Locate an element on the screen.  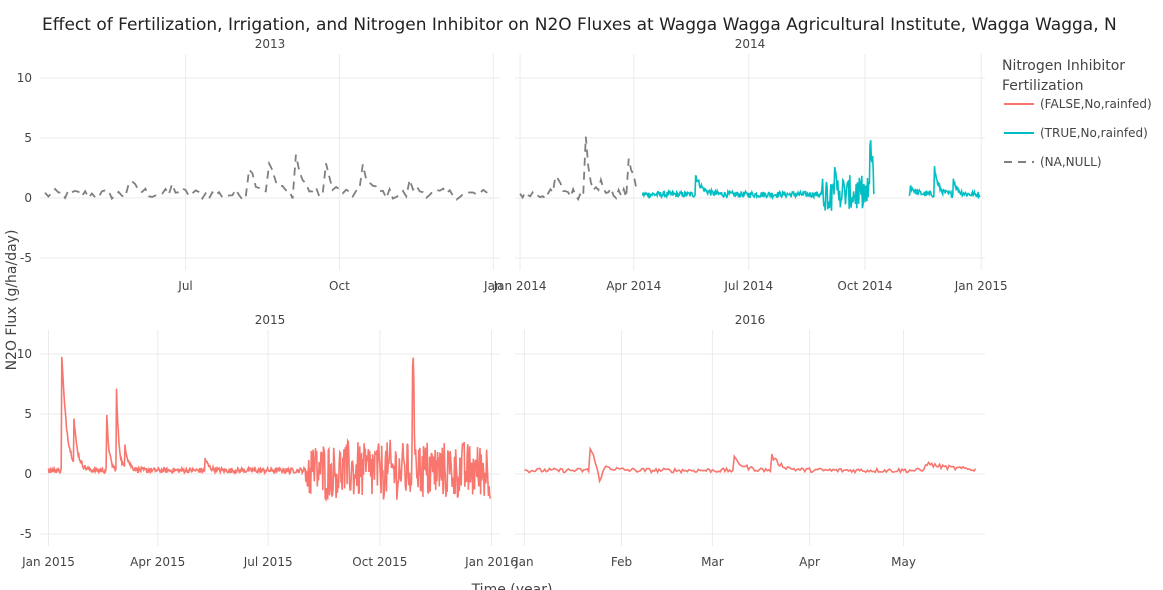
facet-title: 2013 is located at coordinates (270, 44).